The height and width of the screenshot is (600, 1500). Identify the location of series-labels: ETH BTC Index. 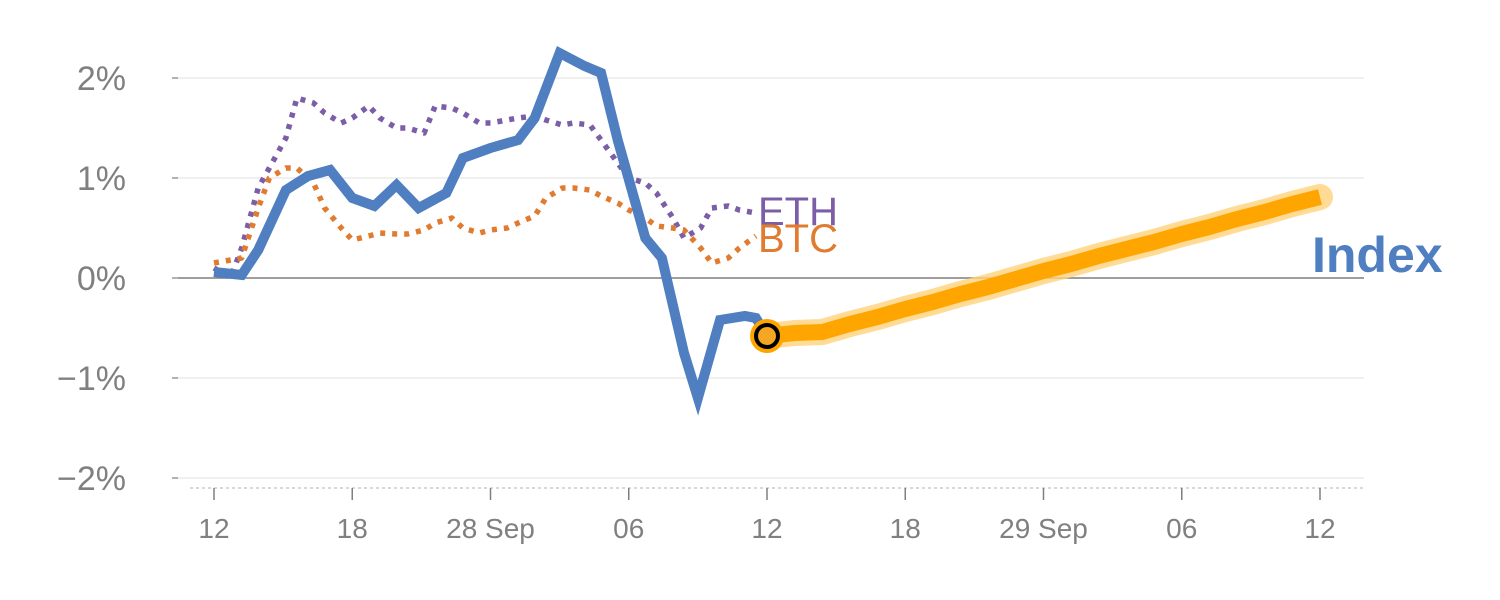
(1100, 236).